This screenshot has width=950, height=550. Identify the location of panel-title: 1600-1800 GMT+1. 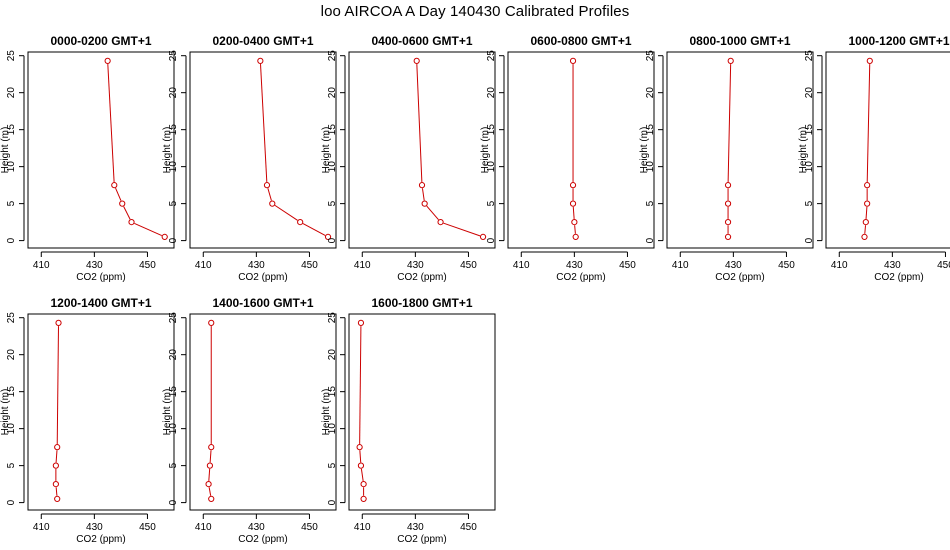
(421, 303).